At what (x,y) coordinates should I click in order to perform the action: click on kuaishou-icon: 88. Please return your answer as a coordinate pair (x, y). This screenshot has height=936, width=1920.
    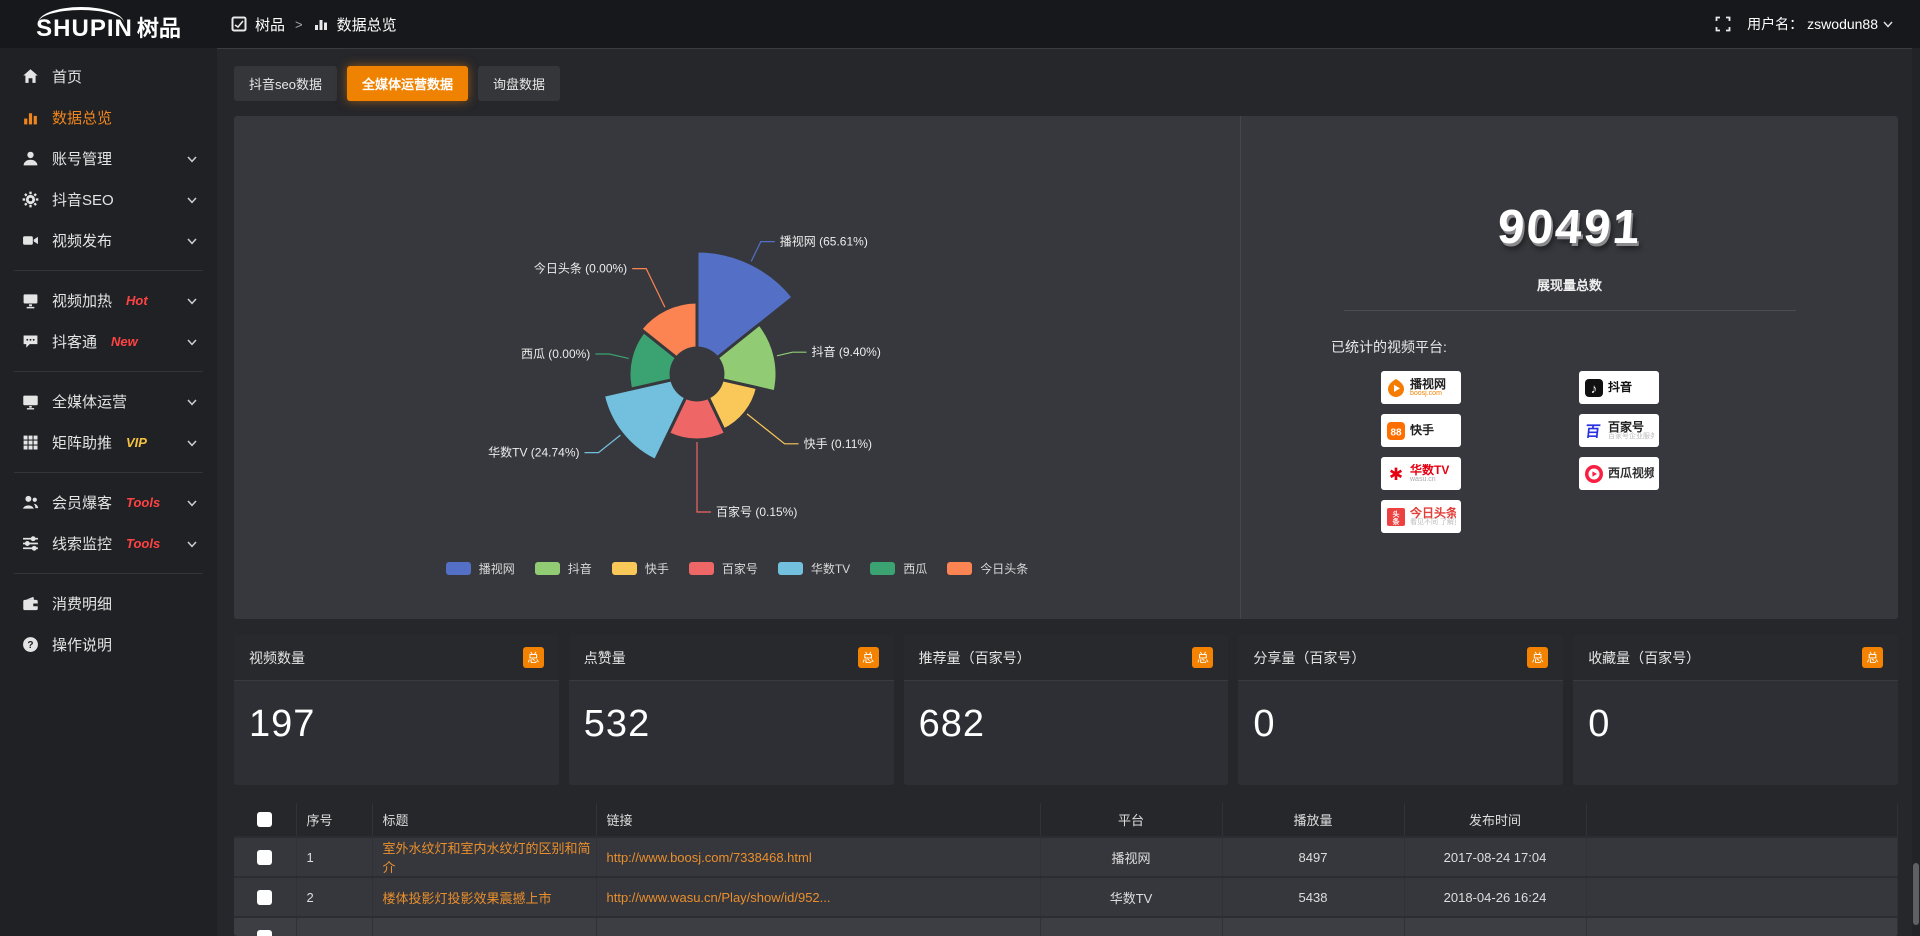
    Looking at the image, I should click on (1396, 431).